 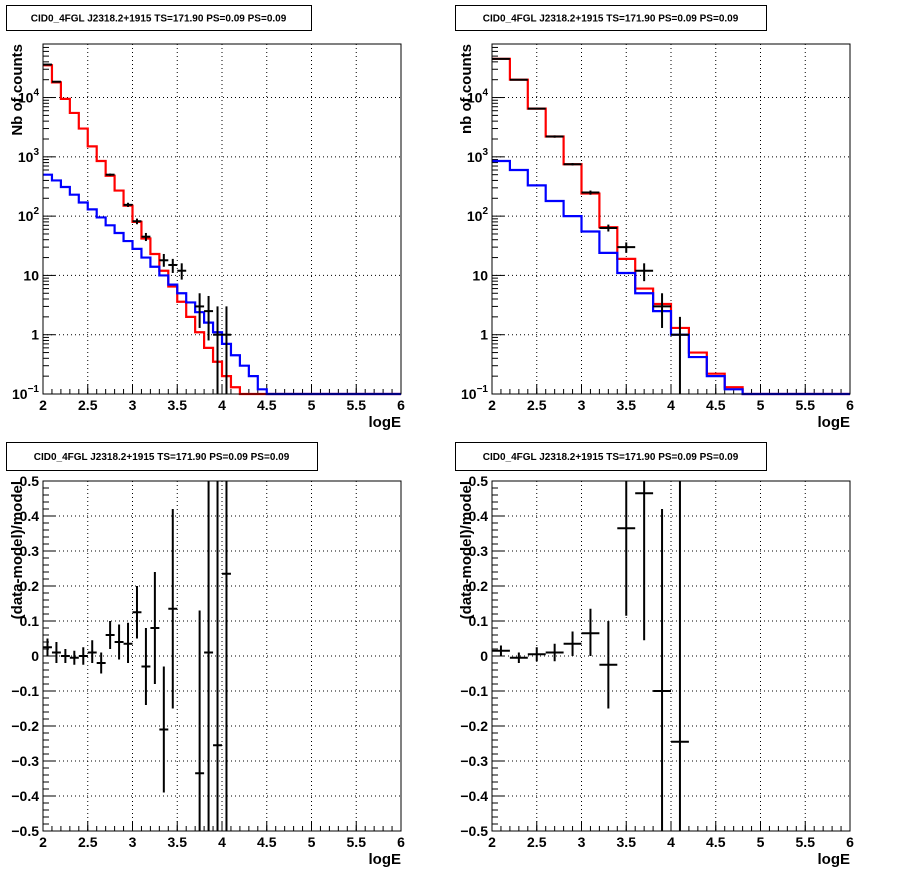 What do you see at coordinates (480, 275) in the screenshot?
I see `y-tick-label: 10` at bounding box center [480, 275].